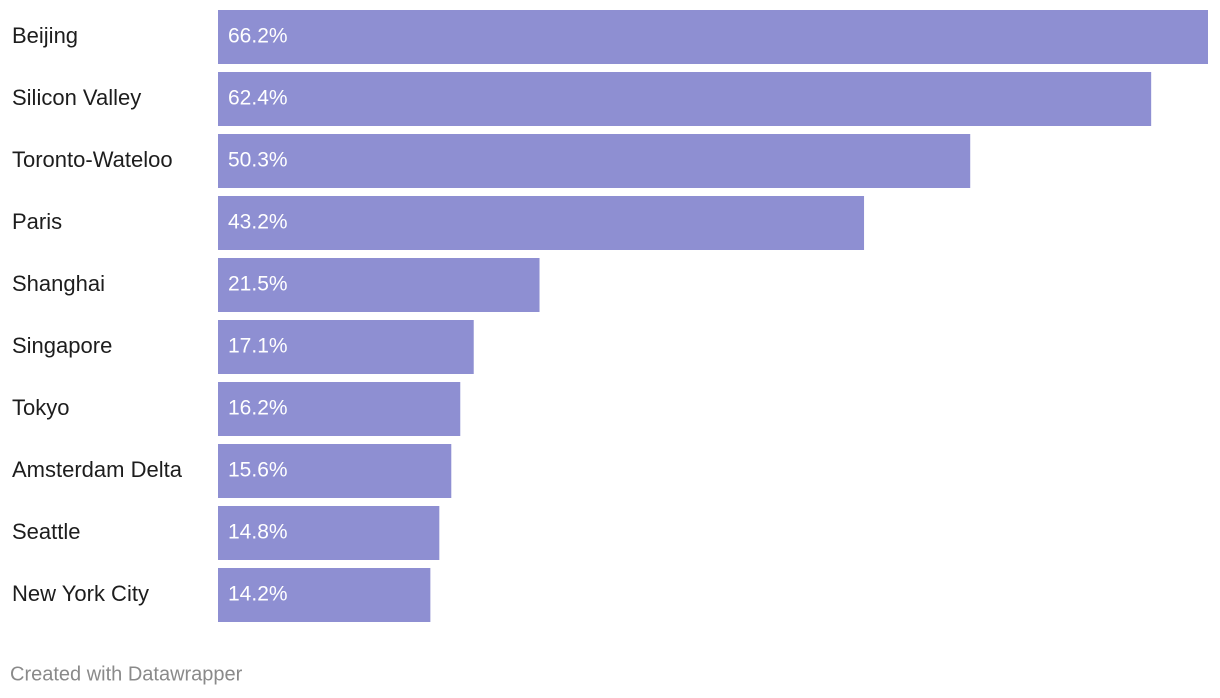  What do you see at coordinates (126, 674) in the screenshot?
I see `credit: Created with Datawrapper` at bounding box center [126, 674].